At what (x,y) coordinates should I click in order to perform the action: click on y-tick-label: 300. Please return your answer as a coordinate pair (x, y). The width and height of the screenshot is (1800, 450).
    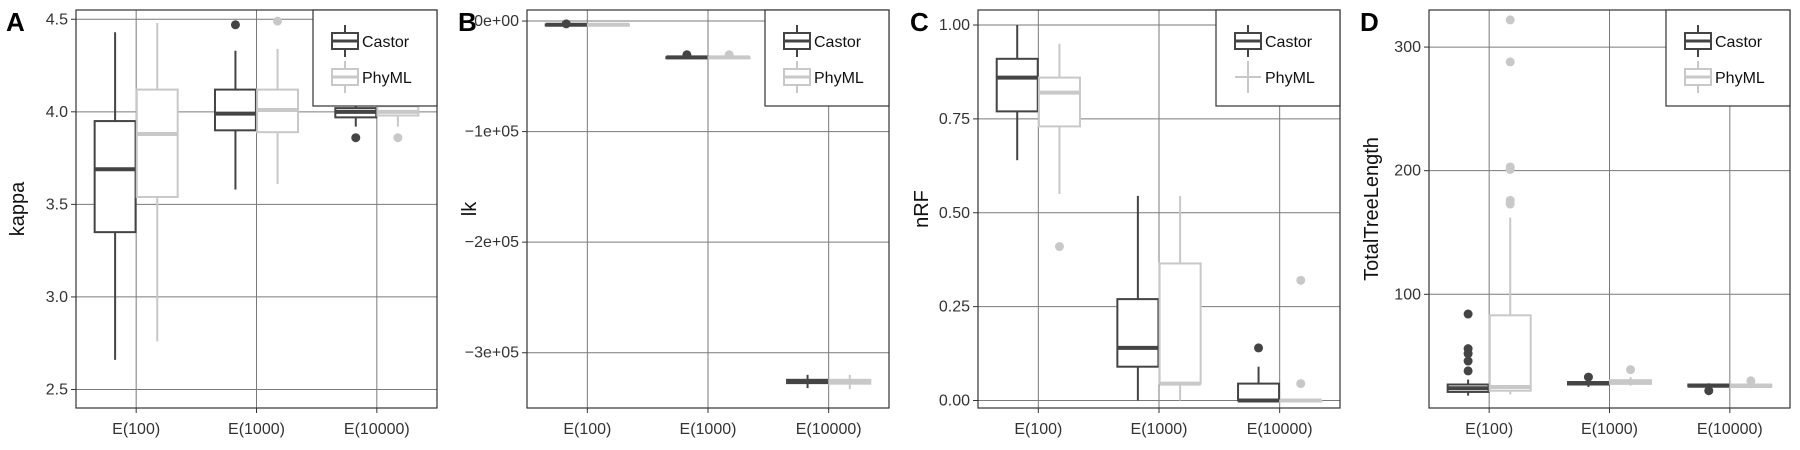
    Looking at the image, I should click on (1407, 47).